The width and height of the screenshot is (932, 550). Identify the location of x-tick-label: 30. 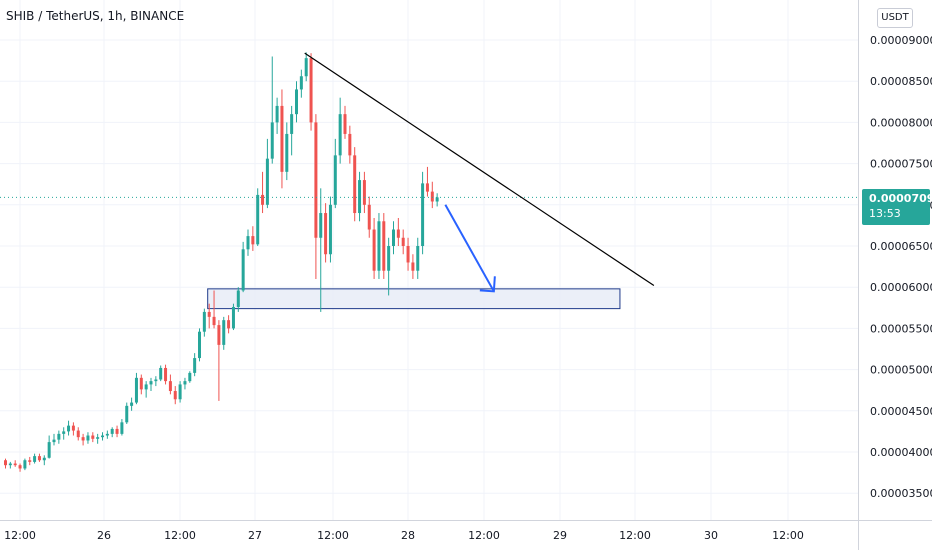
(711, 535).